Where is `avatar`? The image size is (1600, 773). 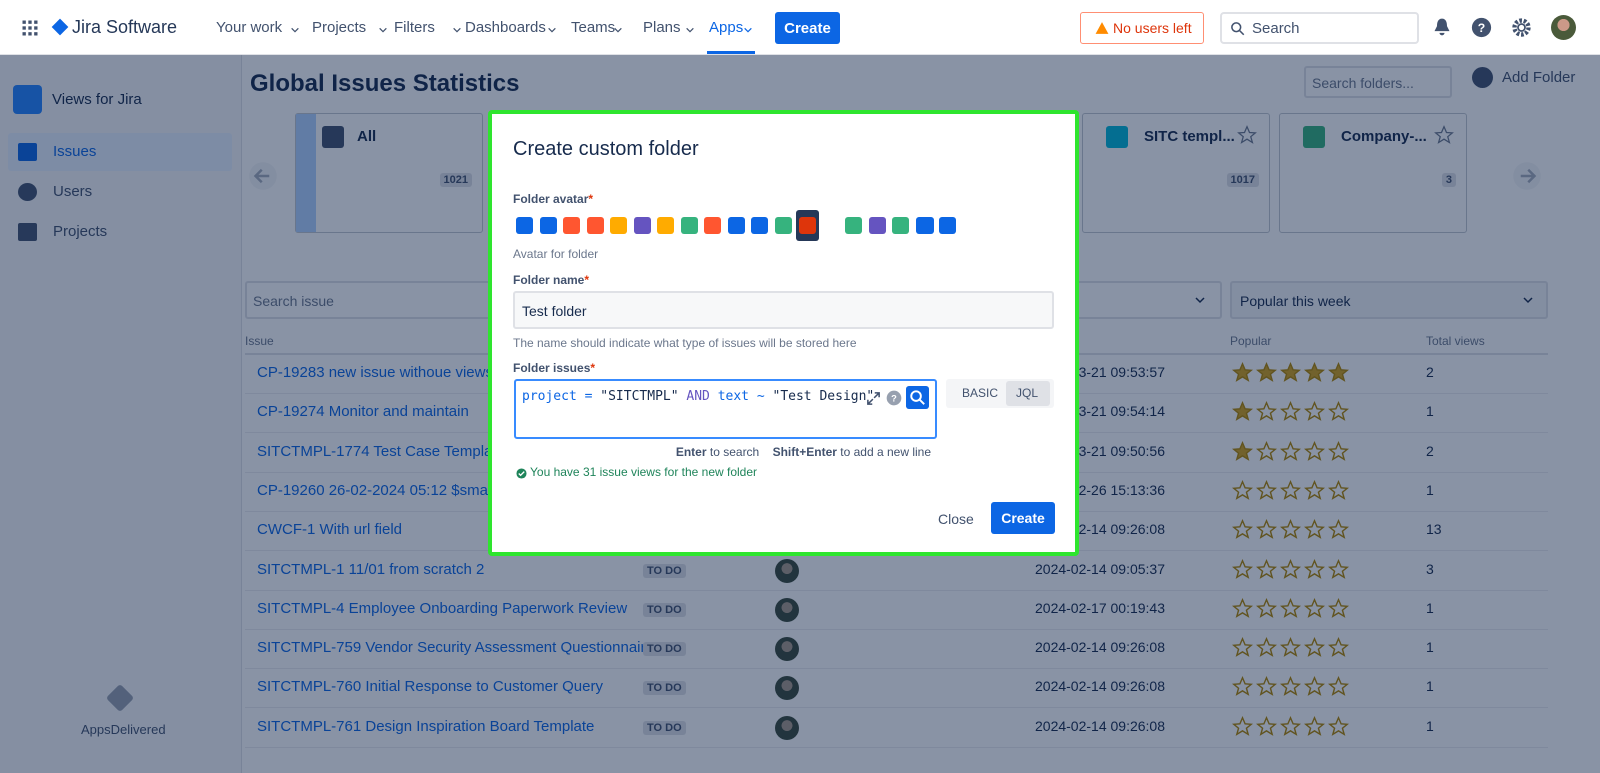
avatar is located at coordinates (1563, 27).